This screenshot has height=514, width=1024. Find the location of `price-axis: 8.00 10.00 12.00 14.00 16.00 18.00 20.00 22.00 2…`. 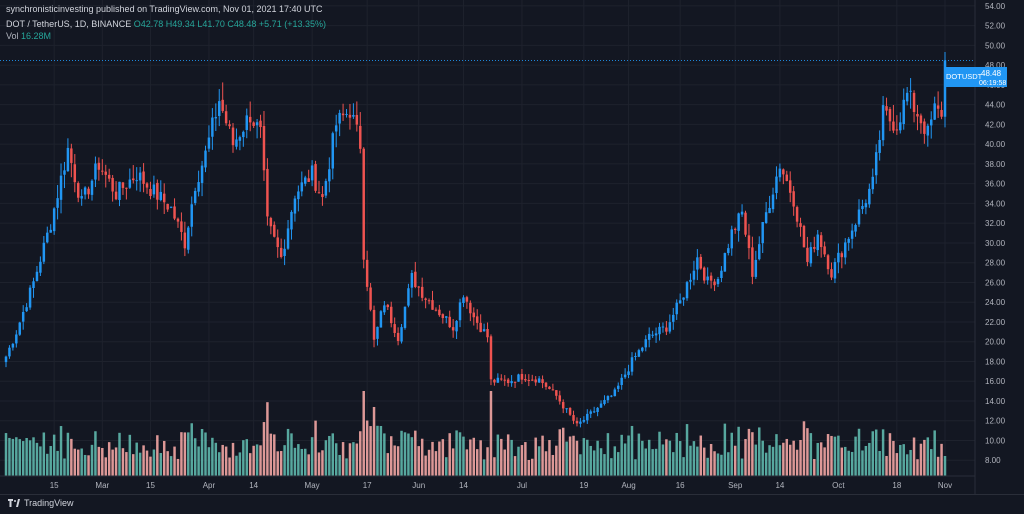

price-axis: 8.00 10.00 12.00 14.00 16.00 18.00 20.00 22.00 2… is located at coordinates (995, 233).